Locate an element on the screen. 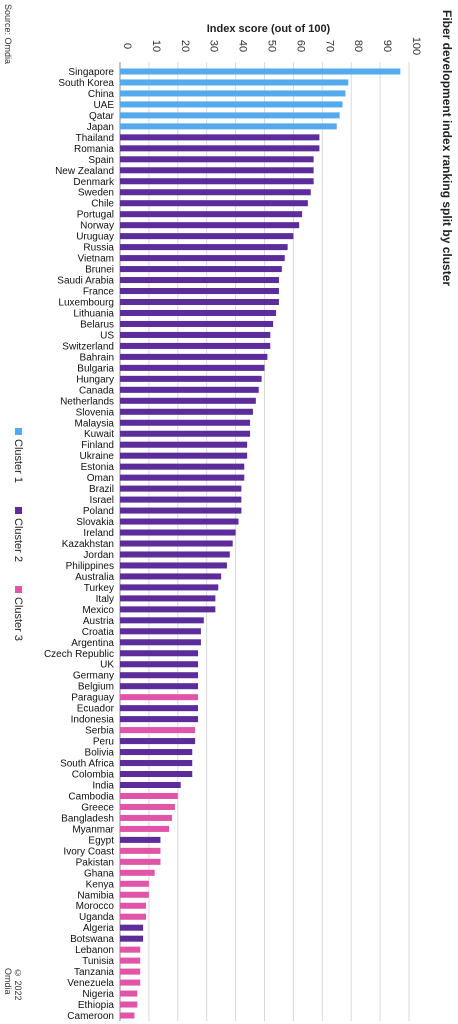 The width and height of the screenshot is (458, 1024). category-label: Serbia is located at coordinates (99, 731).